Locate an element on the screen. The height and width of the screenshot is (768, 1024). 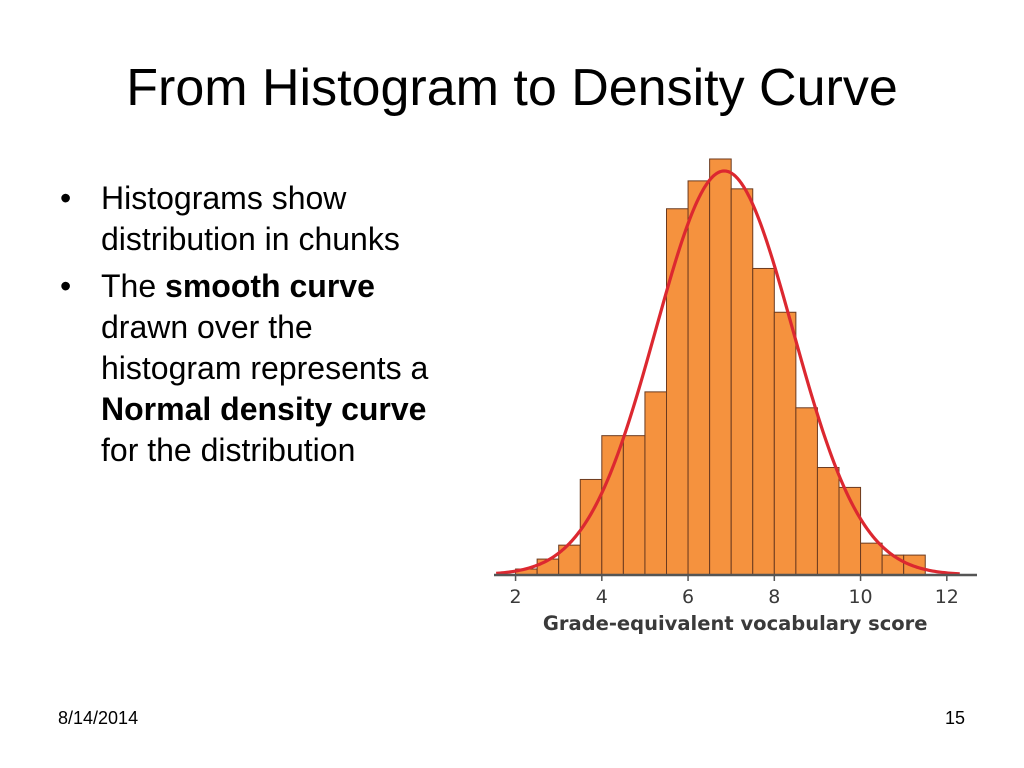
x-tick-label: 8 is located at coordinates (774, 597).